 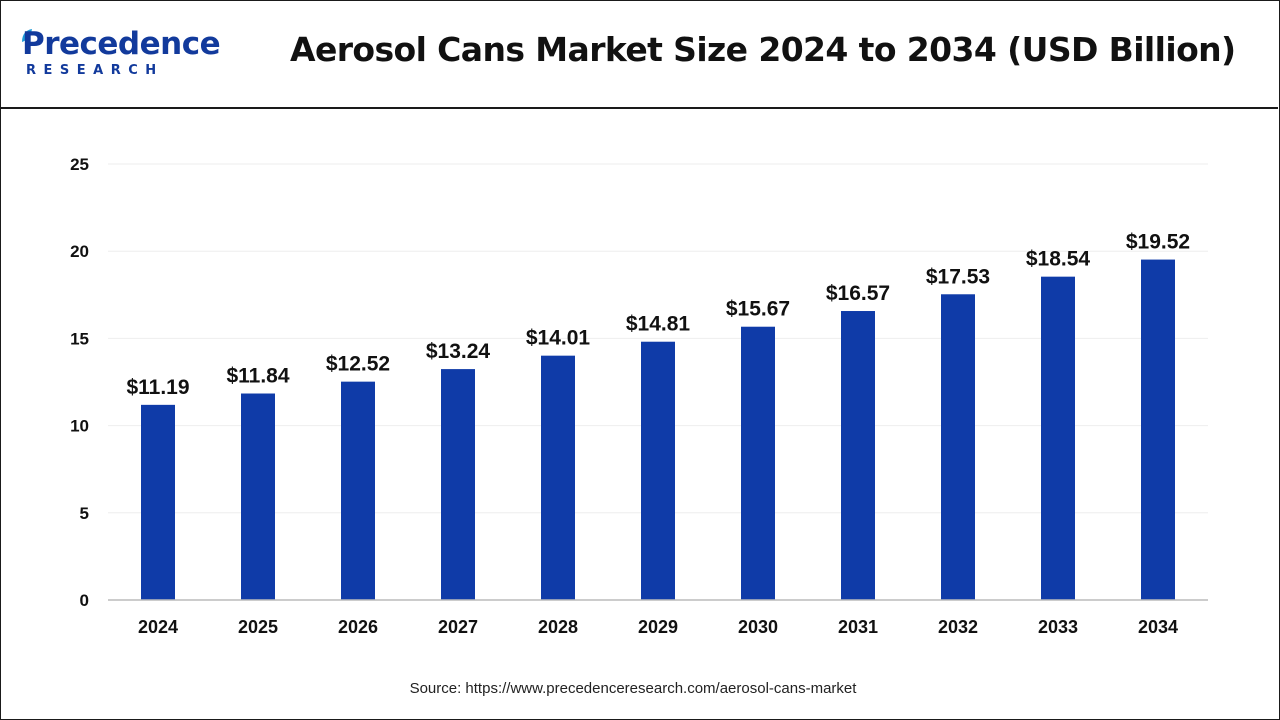 What do you see at coordinates (858, 293) in the screenshot?
I see `data-label: $16.57` at bounding box center [858, 293].